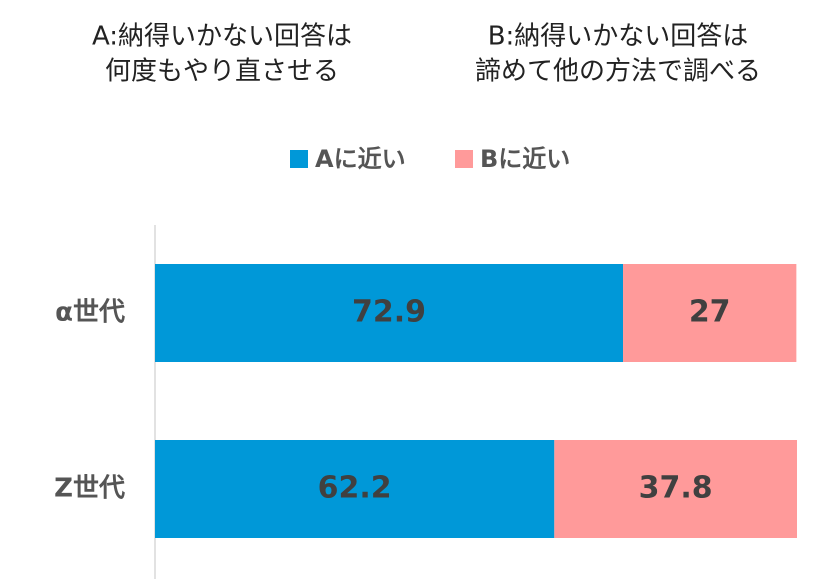  Describe the element at coordinates (360, 159) in the screenshot. I see `legend-label: Aに近い` at that location.